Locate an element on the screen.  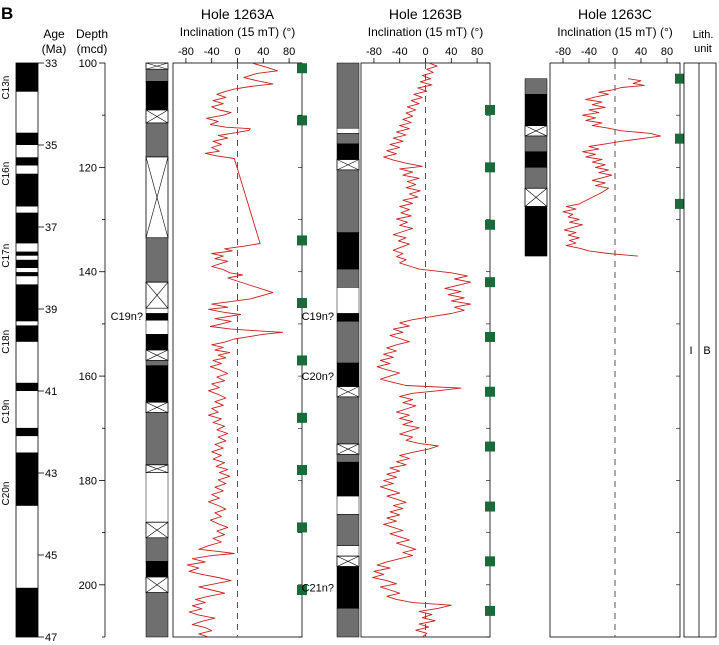
hole-title: Hole 1263A is located at coordinates (238, 14).